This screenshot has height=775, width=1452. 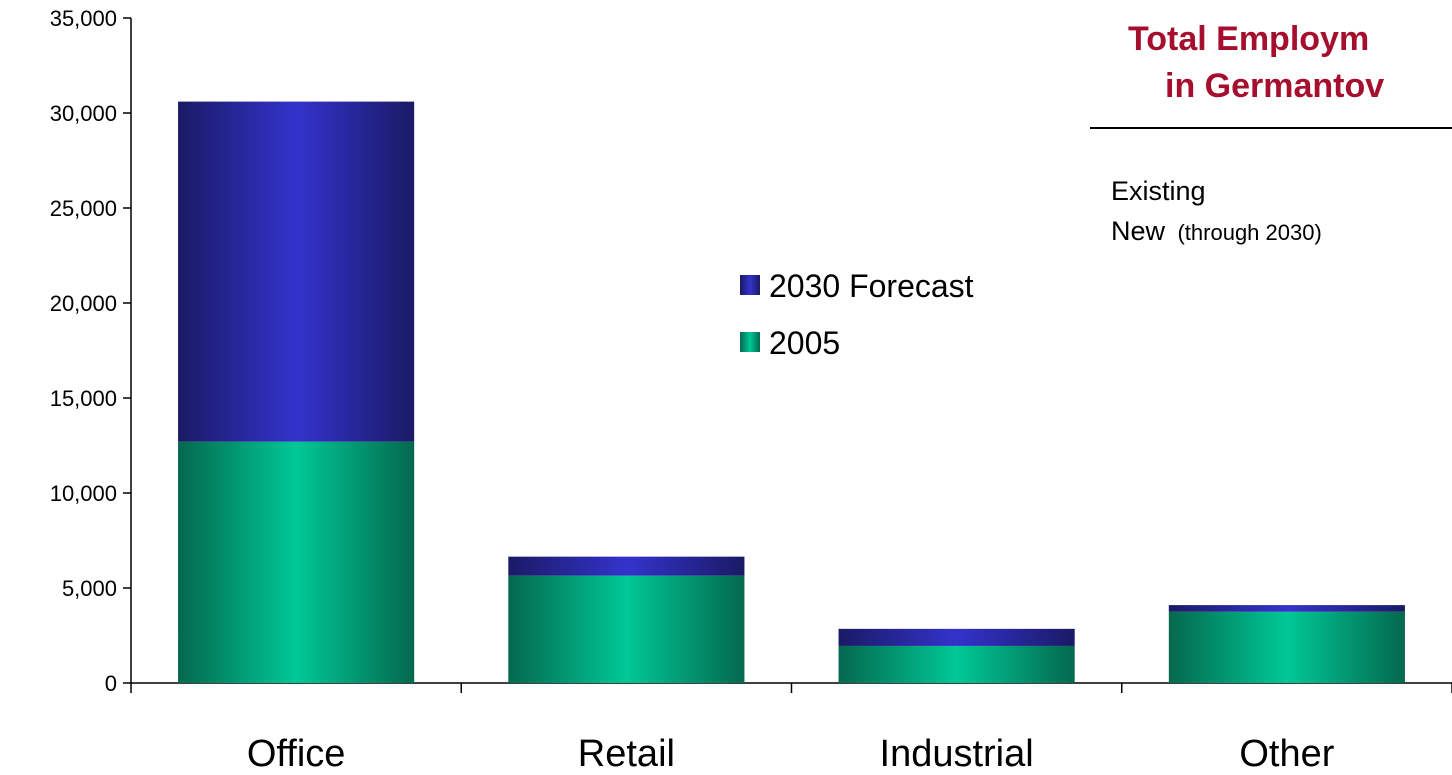 I want to click on y-tick-label: 10,000, so click(x=83, y=493).